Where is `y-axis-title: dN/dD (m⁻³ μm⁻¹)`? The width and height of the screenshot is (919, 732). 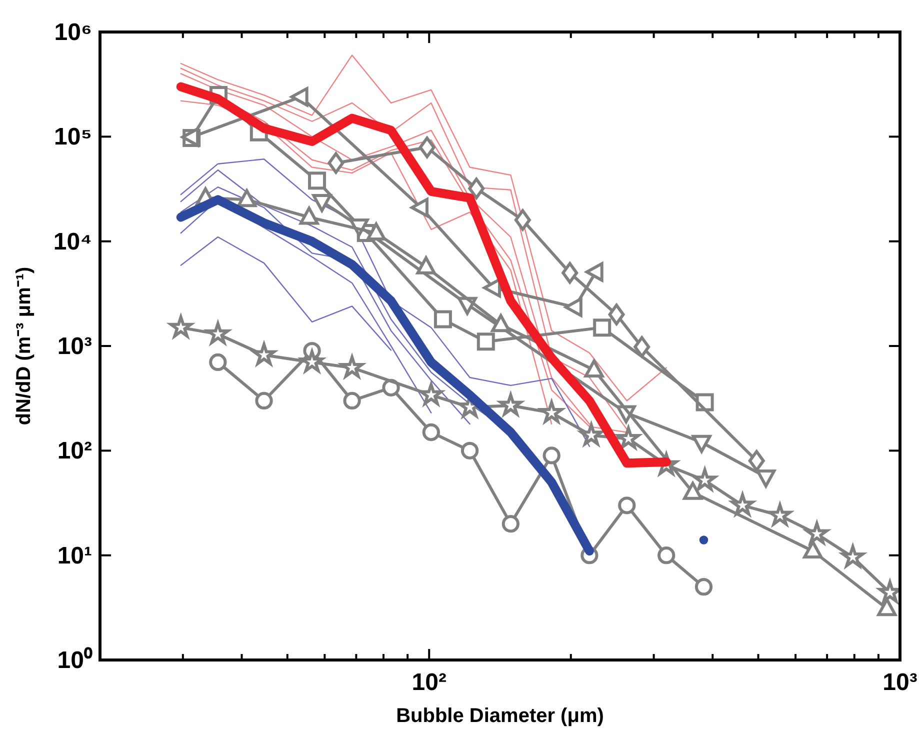
y-axis-title: dN/dD (m⁻³ μm⁻¹) is located at coordinates (24, 346).